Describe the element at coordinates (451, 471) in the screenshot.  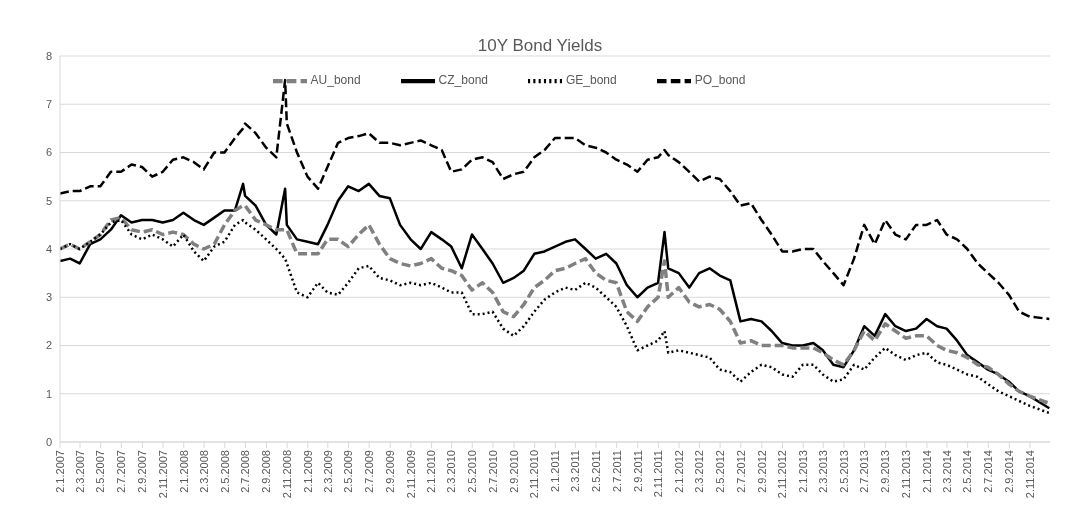
I see `x-tick-label: 2.3.2010` at that location.